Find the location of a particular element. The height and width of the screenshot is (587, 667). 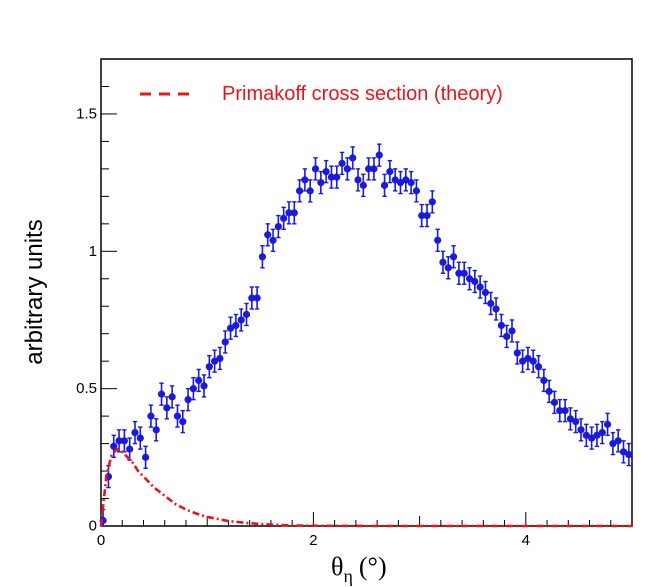

x-axis-label-main: θ is located at coordinates (337, 566).